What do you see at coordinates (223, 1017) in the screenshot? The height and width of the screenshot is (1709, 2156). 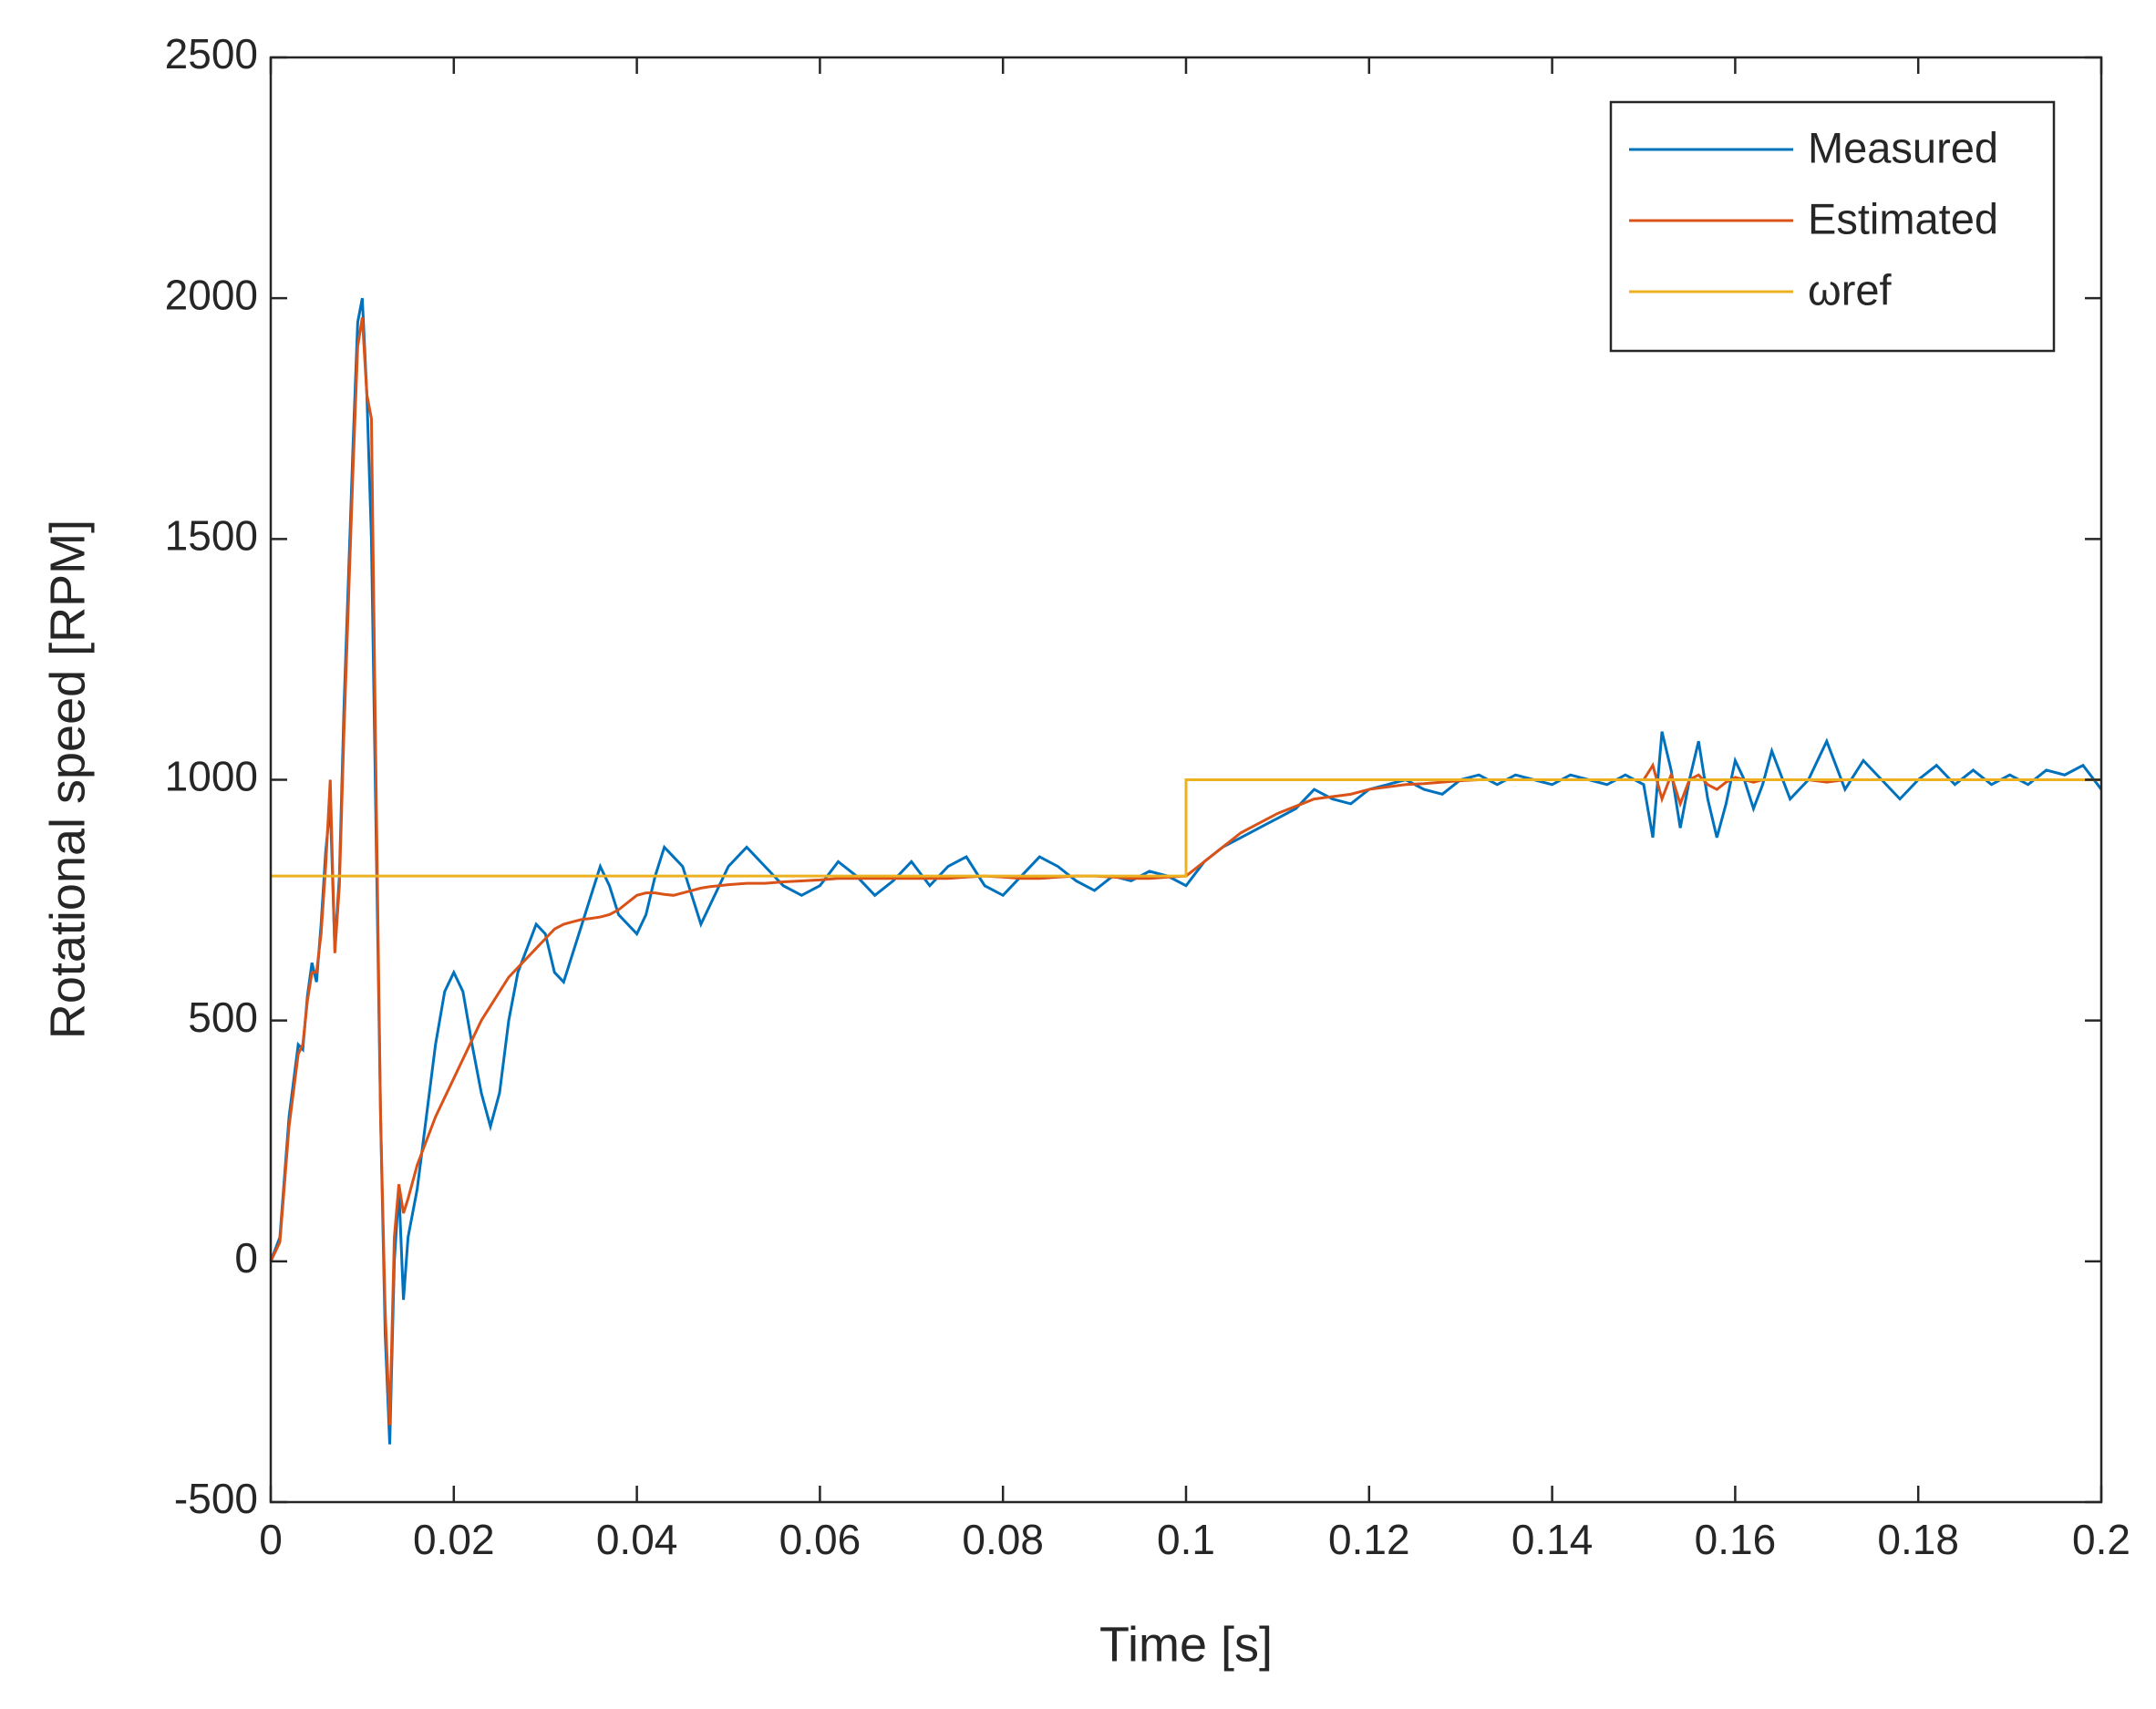 I see `y-tick-label: 500` at bounding box center [223, 1017].